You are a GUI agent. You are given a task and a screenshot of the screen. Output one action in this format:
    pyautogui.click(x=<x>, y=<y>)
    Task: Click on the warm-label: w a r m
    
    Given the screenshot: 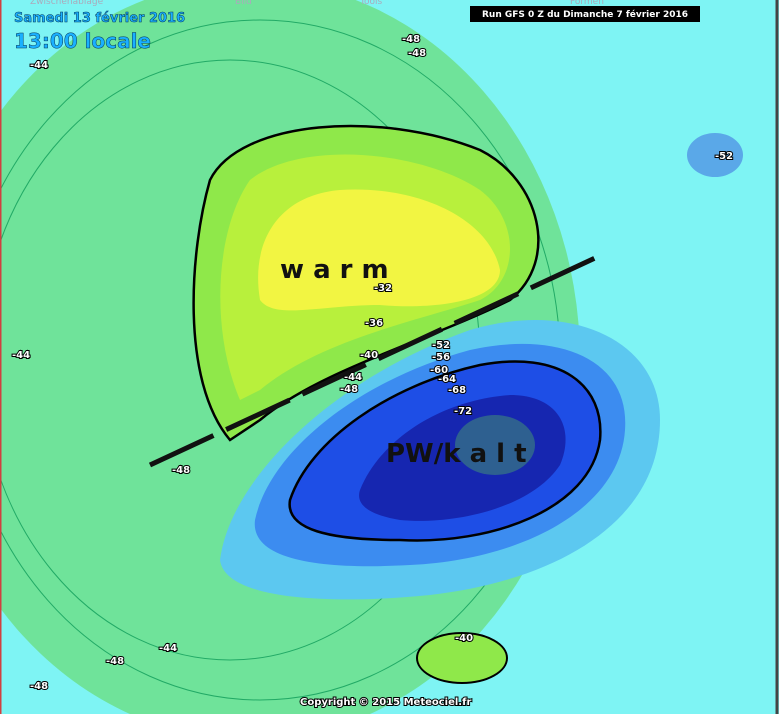 What is the action you would take?
    pyautogui.click(x=334, y=270)
    